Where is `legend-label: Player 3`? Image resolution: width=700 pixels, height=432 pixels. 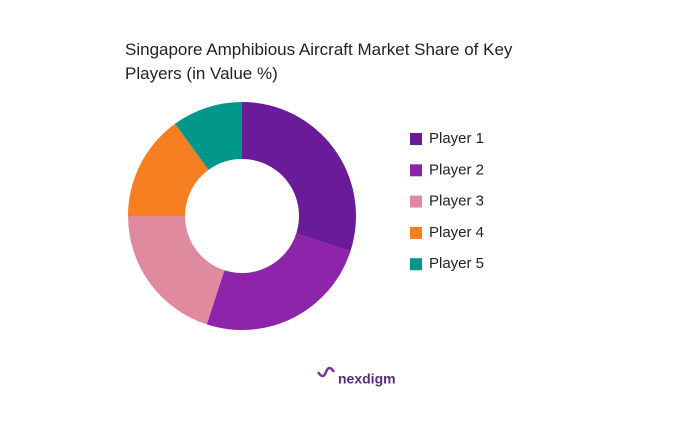 legend-label: Player 3 is located at coordinates (456, 201).